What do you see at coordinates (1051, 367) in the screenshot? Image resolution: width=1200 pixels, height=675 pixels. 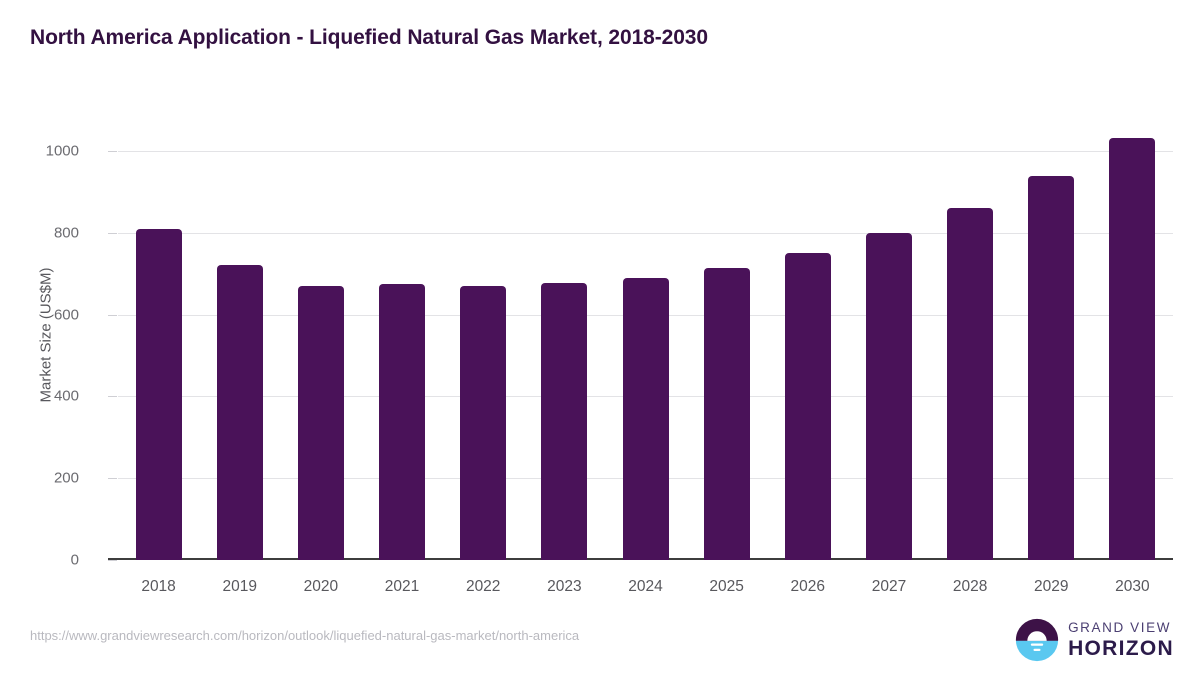 I see `bar-2029` at bounding box center [1051, 367].